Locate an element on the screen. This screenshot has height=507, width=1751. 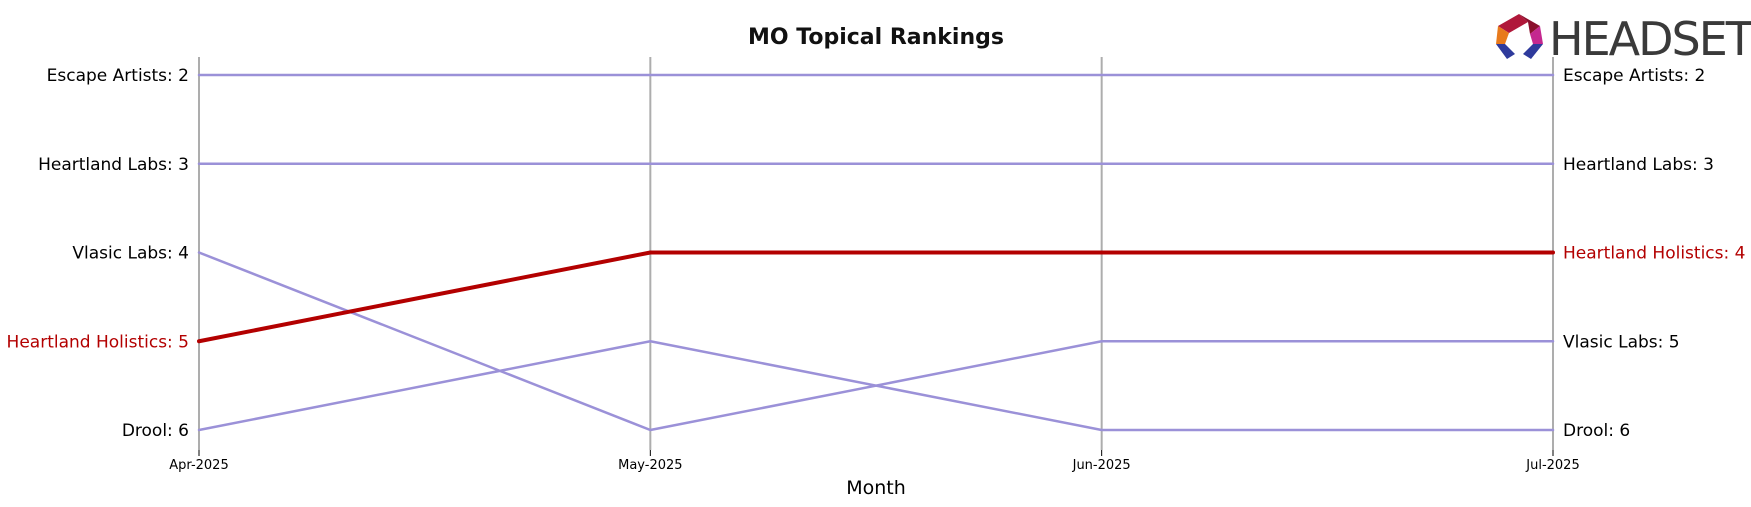
headset-logo-text: HEADSET is located at coordinates (1650, 39).